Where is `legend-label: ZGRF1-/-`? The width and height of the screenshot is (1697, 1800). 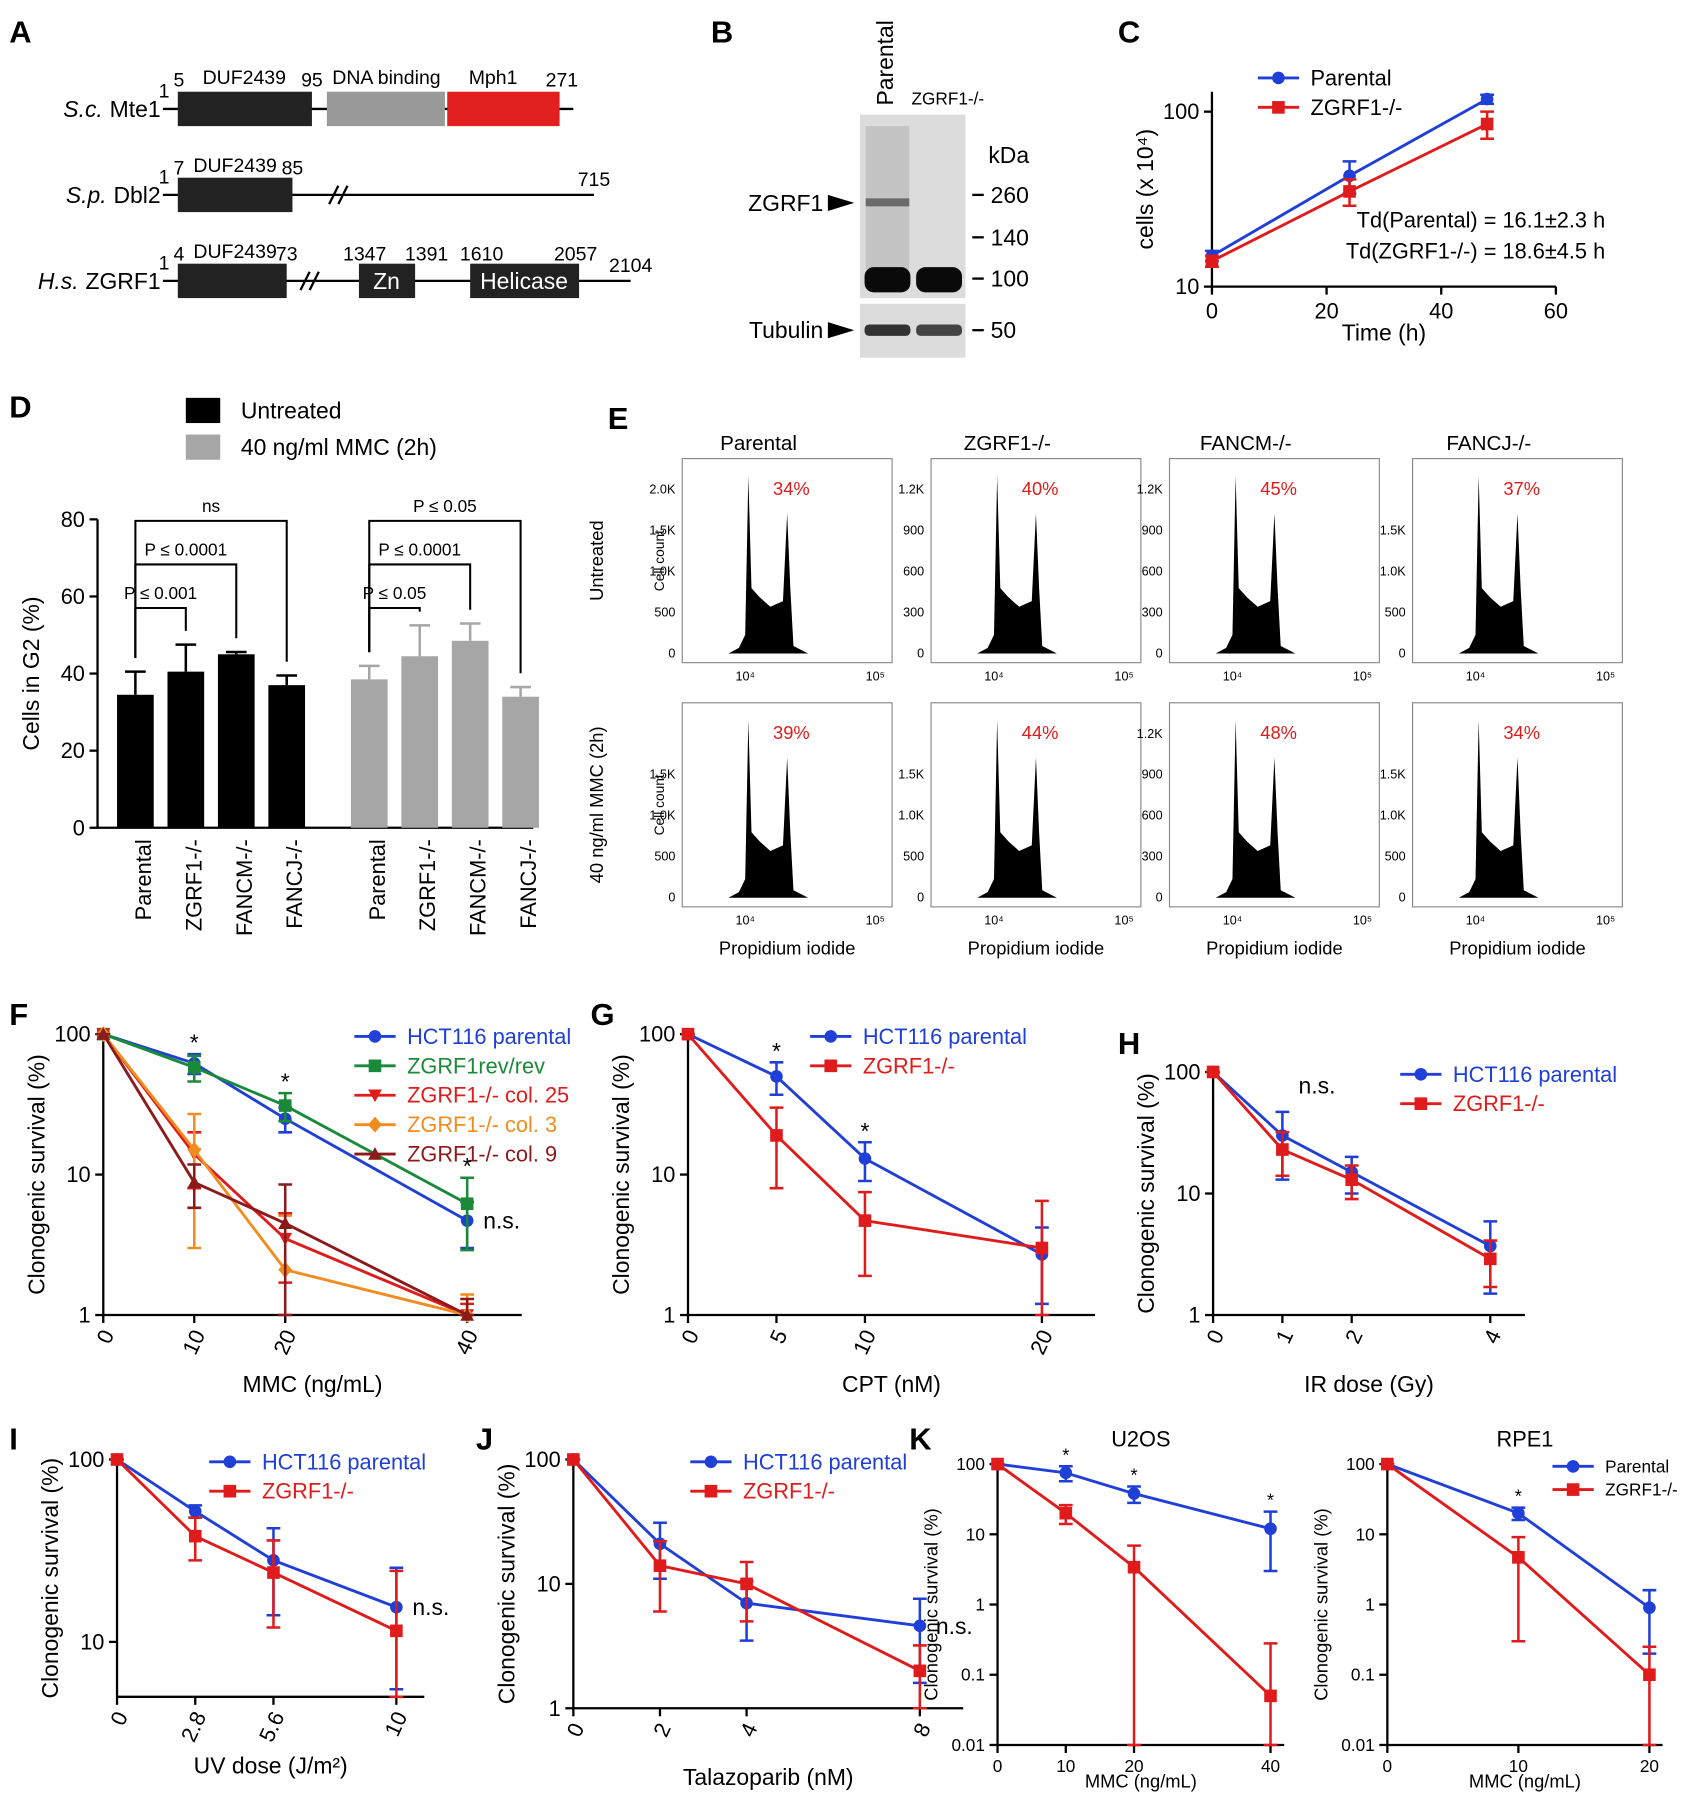 legend-label: ZGRF1-/- is located at coordinates (1357, 107).